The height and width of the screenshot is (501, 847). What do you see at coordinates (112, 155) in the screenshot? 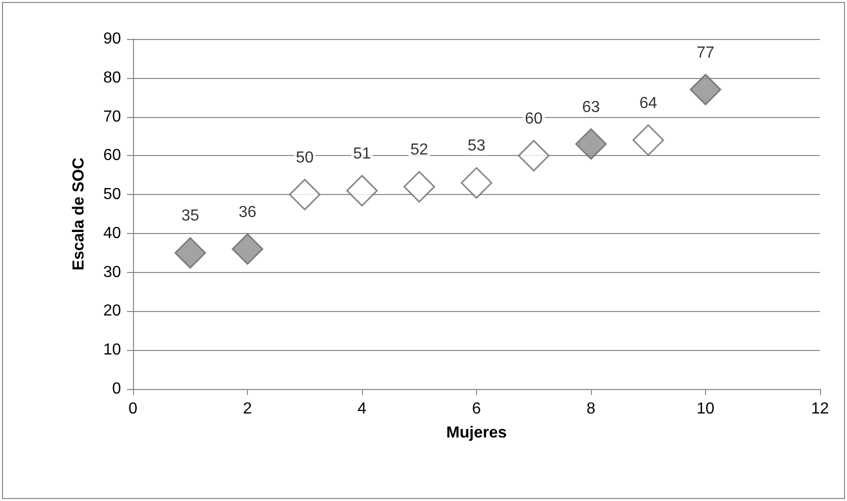
I see `y-tick-label: 60` at bounding box center [112, 155].